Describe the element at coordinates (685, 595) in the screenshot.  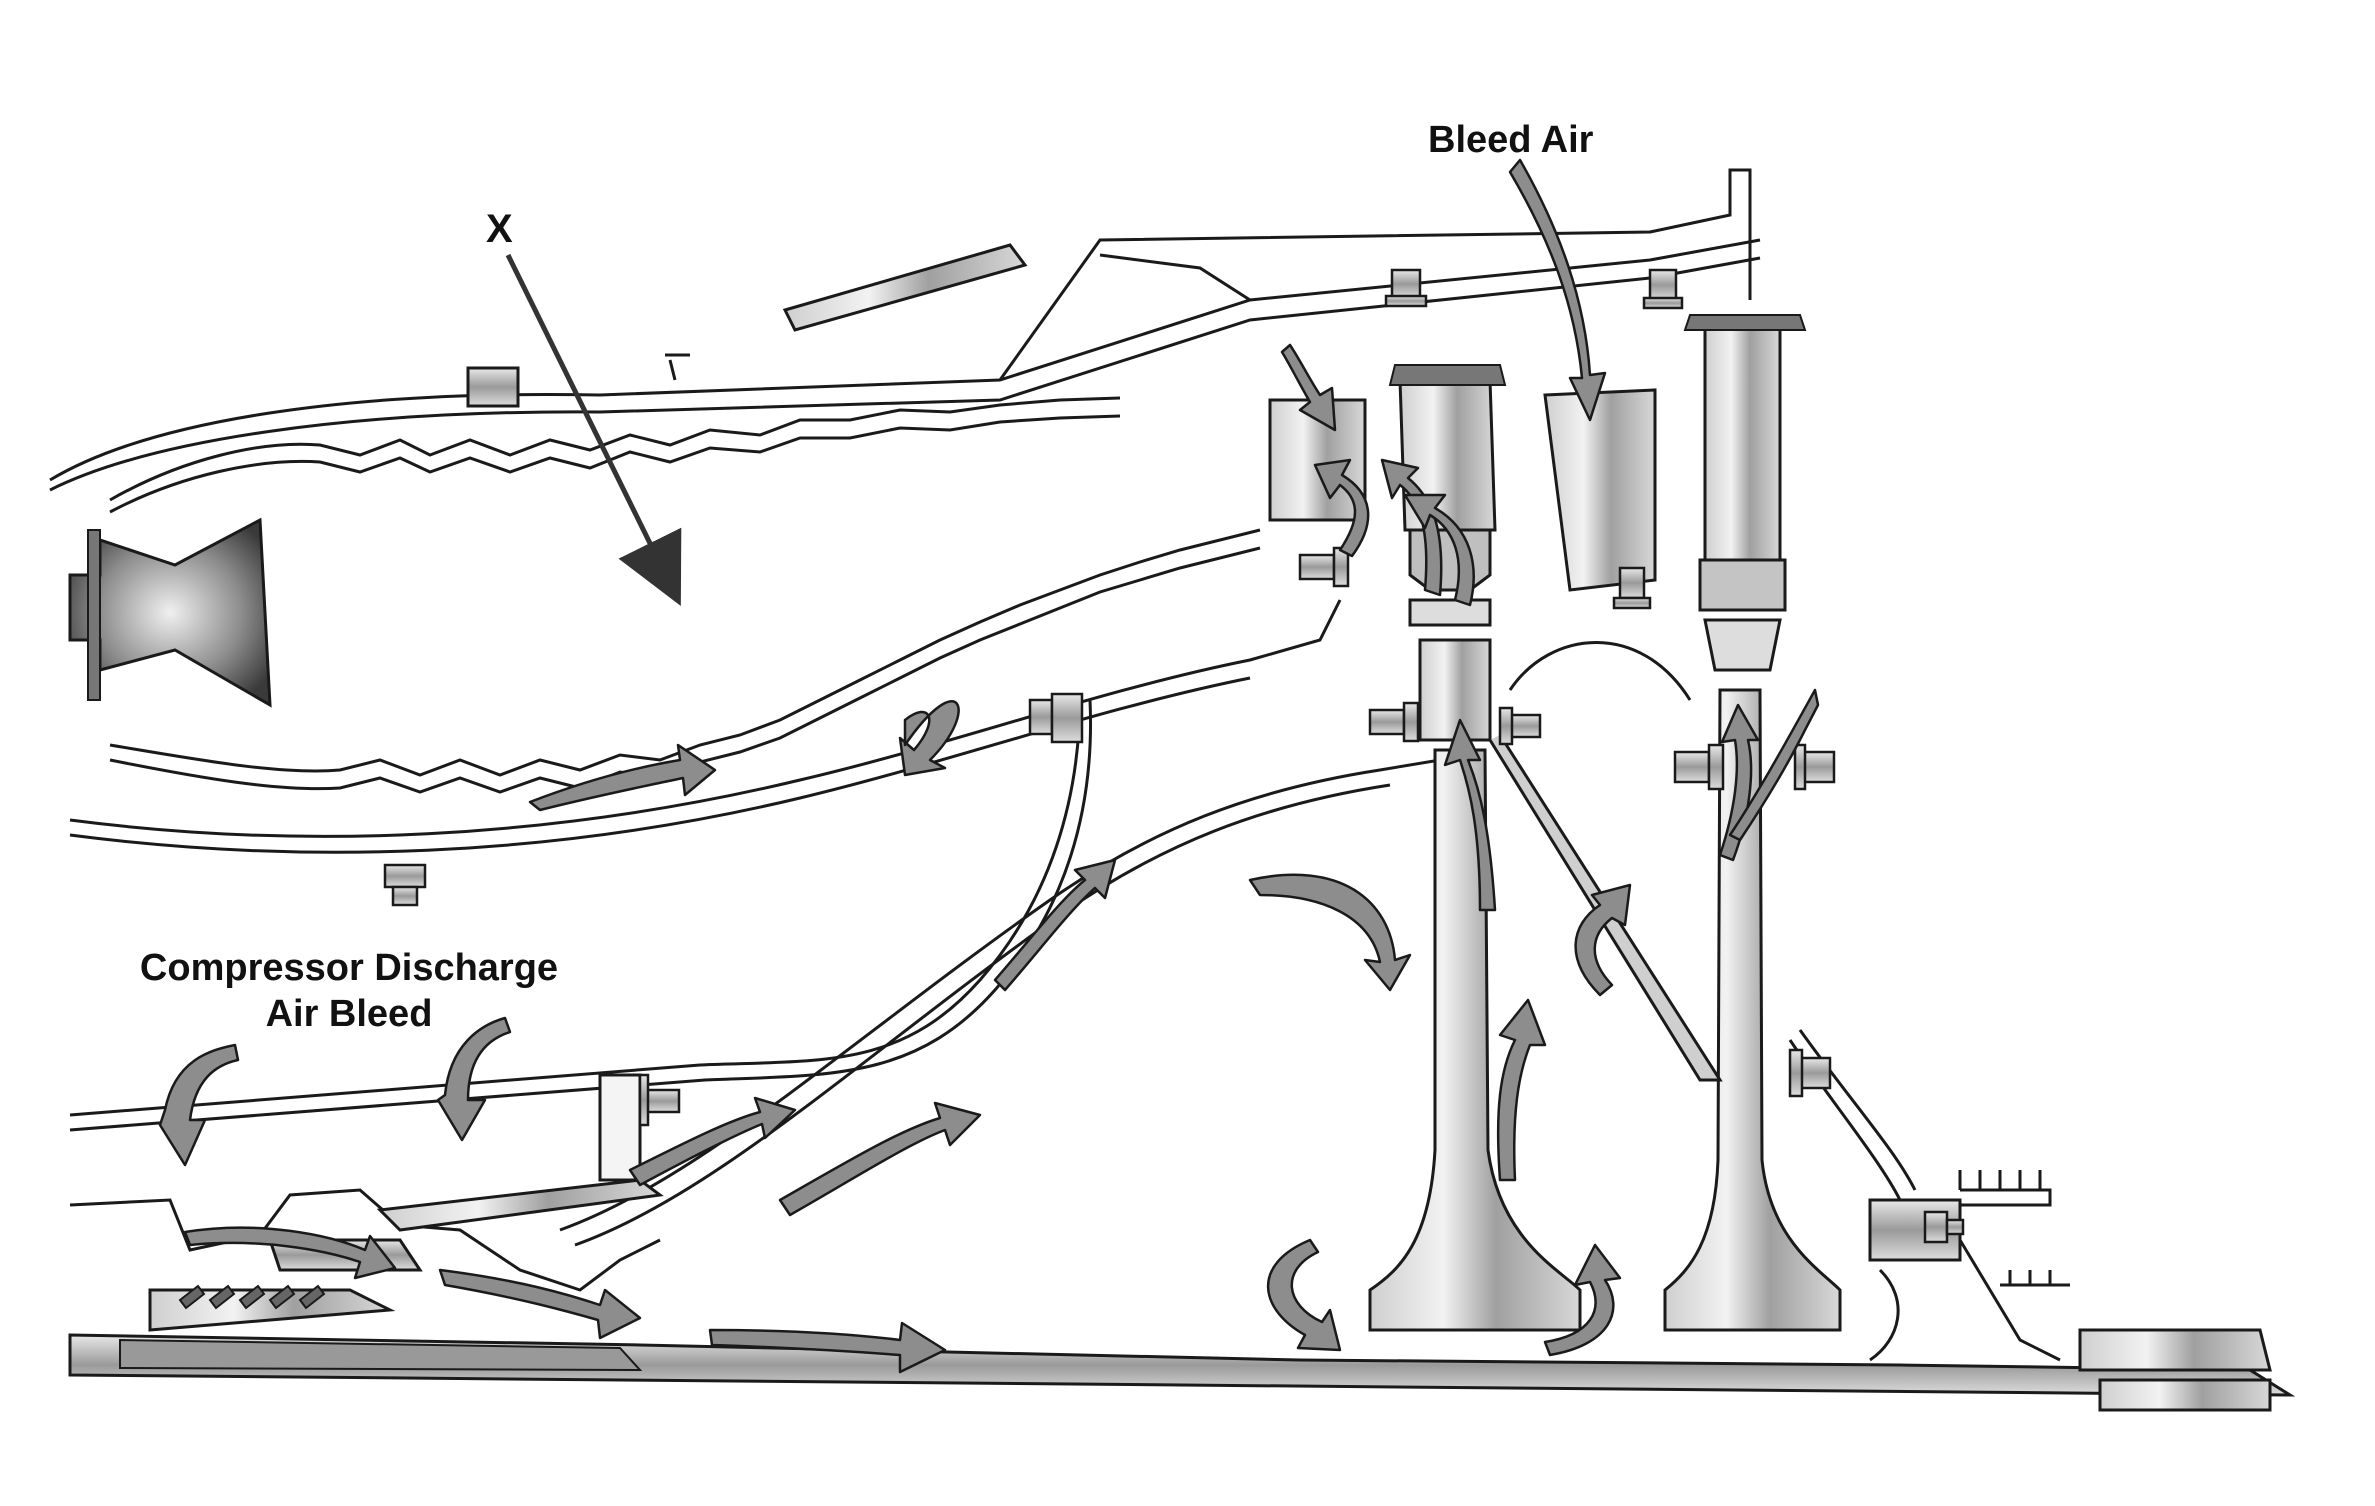
I see `combustion-liner` at that location.